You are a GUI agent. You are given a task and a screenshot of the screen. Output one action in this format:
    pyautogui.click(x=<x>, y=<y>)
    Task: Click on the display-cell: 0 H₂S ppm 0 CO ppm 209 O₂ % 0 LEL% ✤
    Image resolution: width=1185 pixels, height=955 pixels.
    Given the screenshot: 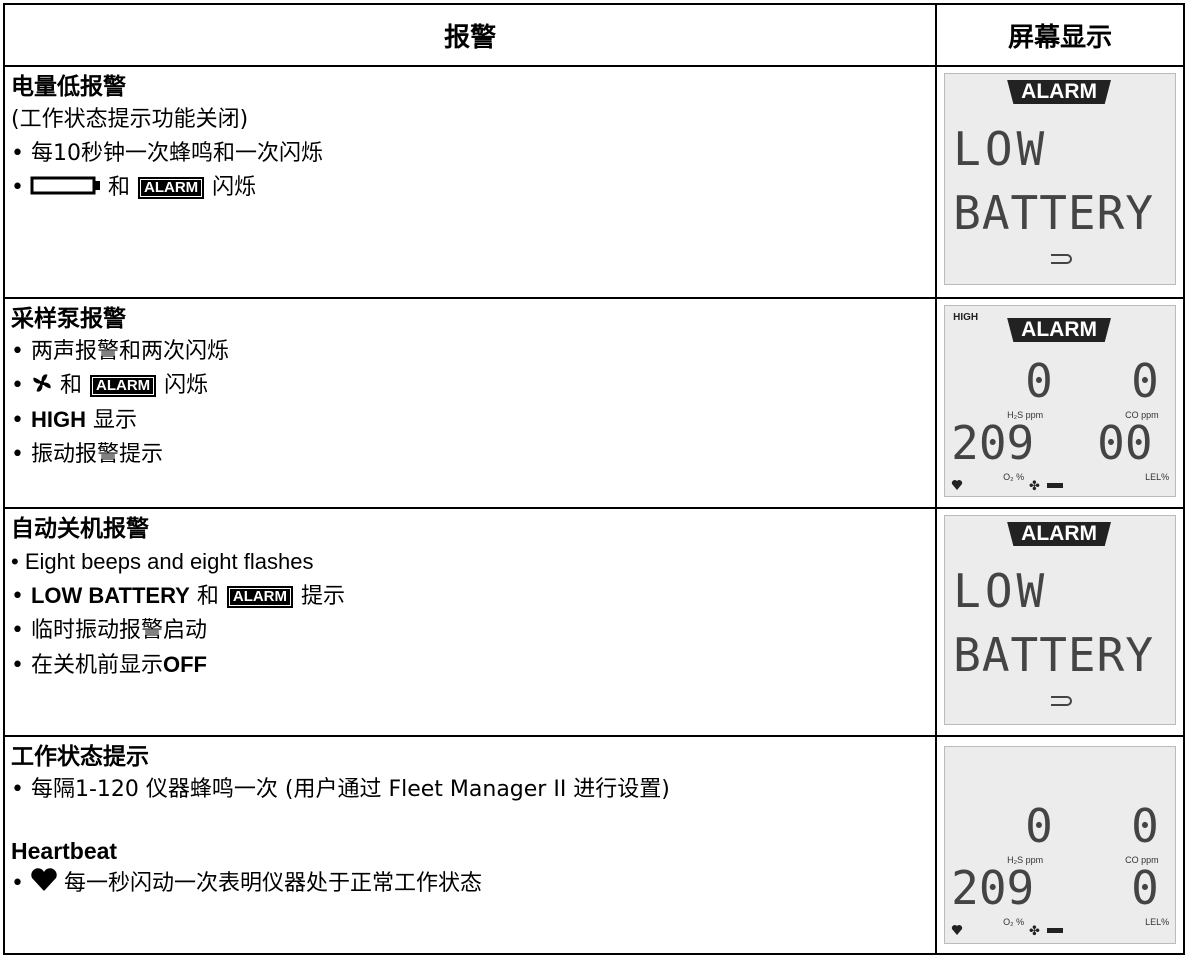 What is the action you would take?
    pyautogui.click(x=1060, y=845)
    